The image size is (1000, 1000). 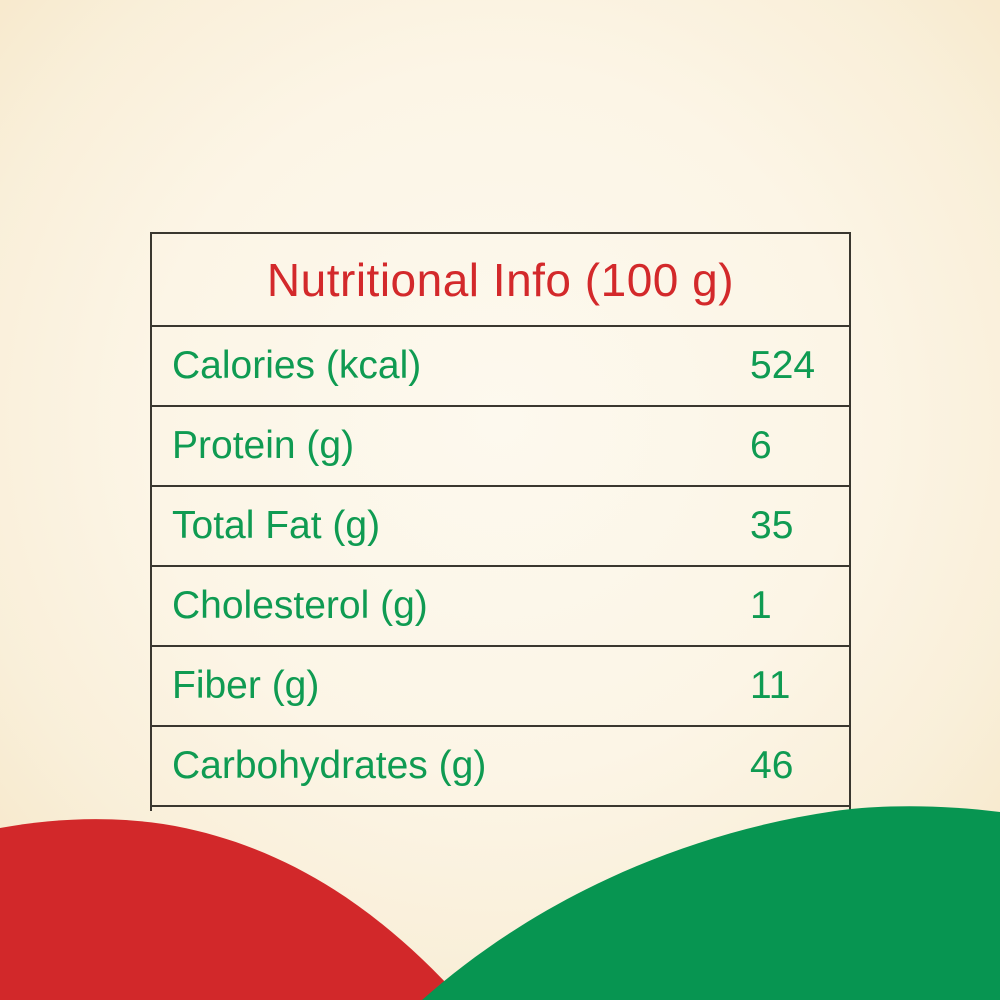 I want to click on row-value: 46, so click(x=772, y=765).